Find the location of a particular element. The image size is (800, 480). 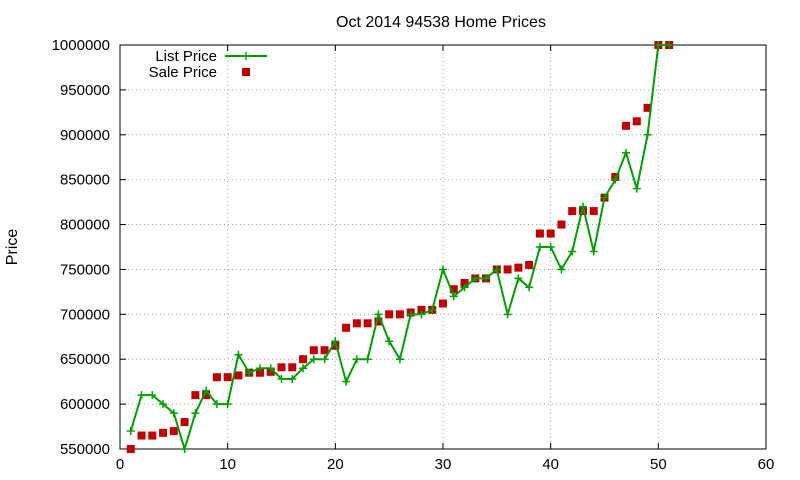

x-tick-label: 60 is located at coordinates (766, 464).